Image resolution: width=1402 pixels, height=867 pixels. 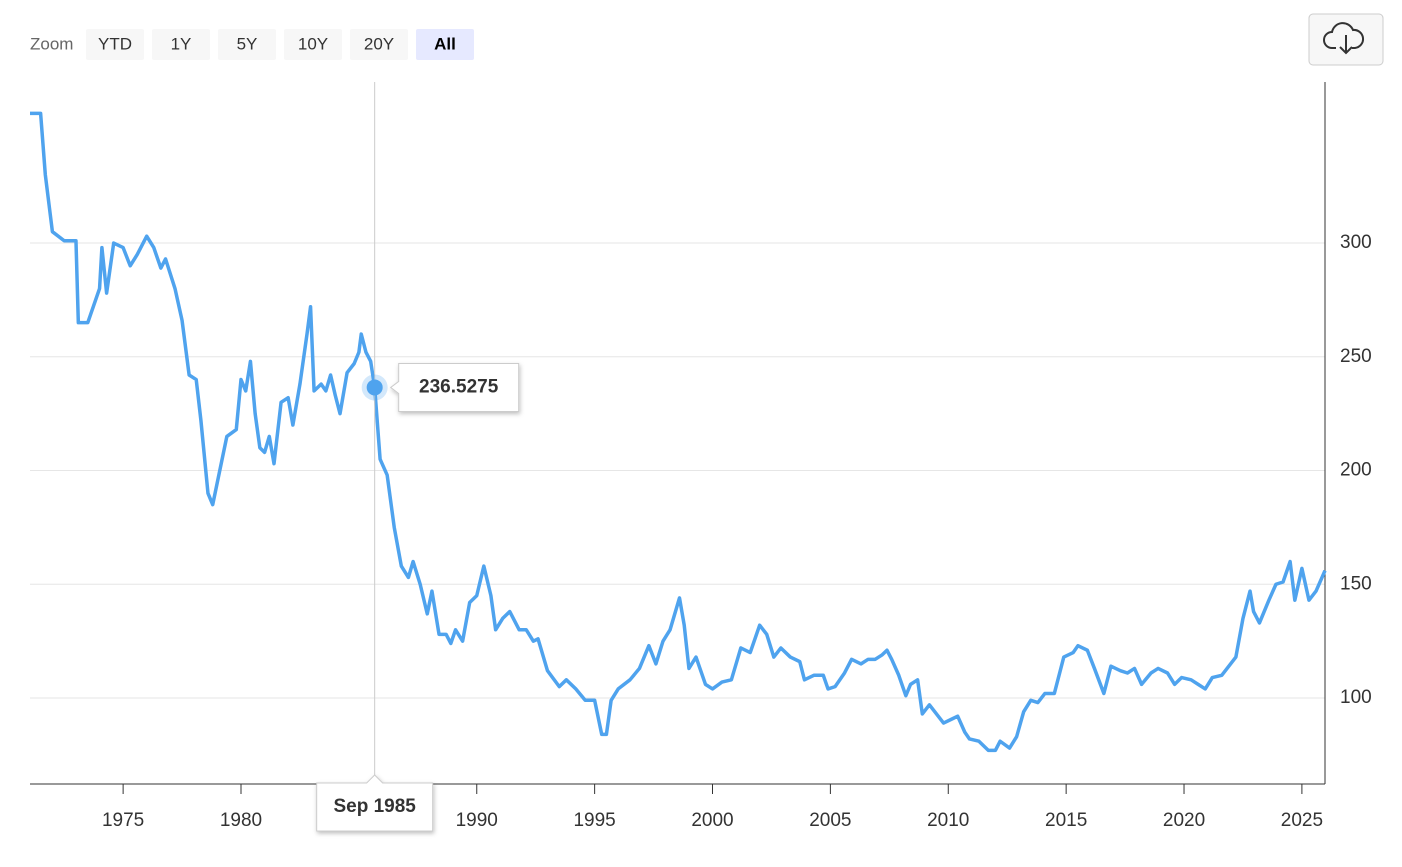 I want to click on zoom-button-label: 1Y, so click(x=181, y=43).